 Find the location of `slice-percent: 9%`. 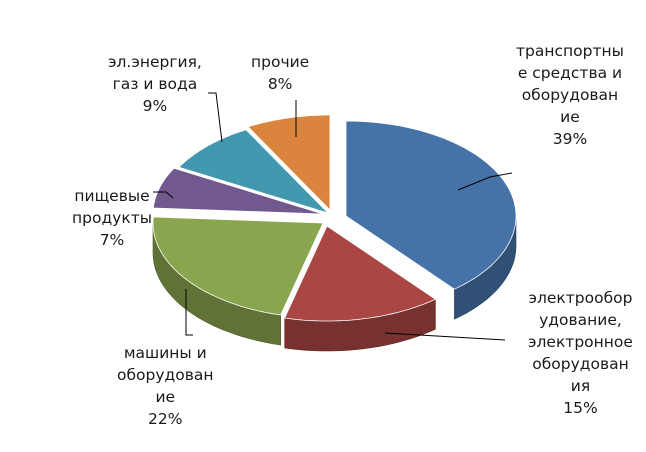

slice-percent: 9% is located at coordinates (155, 106).